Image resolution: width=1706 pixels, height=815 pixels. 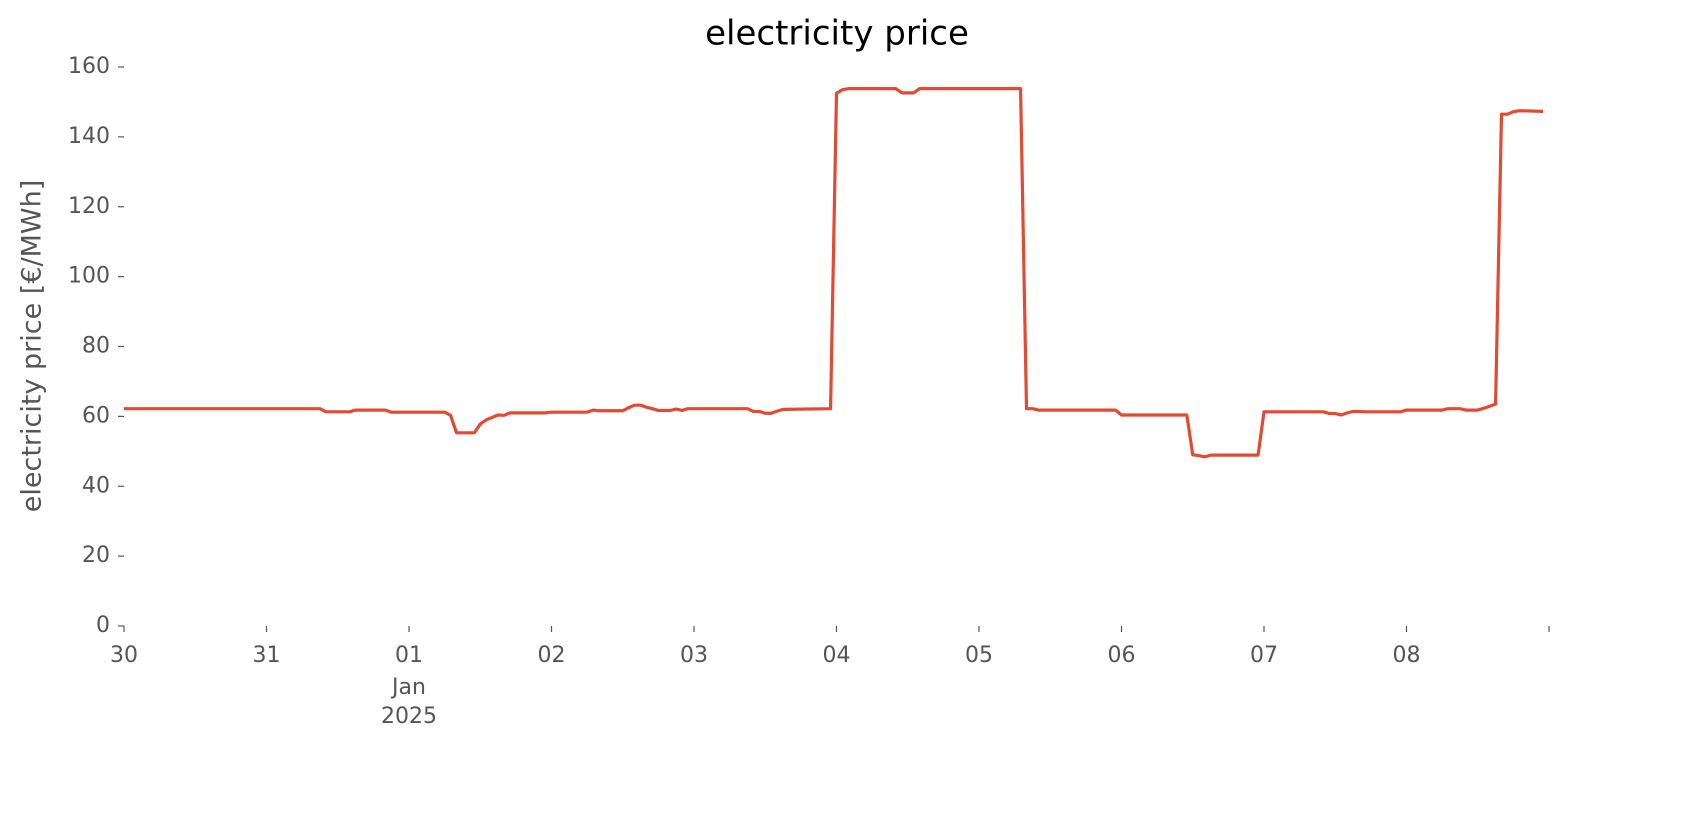 What do you see at coordinates (267, 655) in the screenshot?
I see `x-tick-label: 31` at bounding box center [267, 655].